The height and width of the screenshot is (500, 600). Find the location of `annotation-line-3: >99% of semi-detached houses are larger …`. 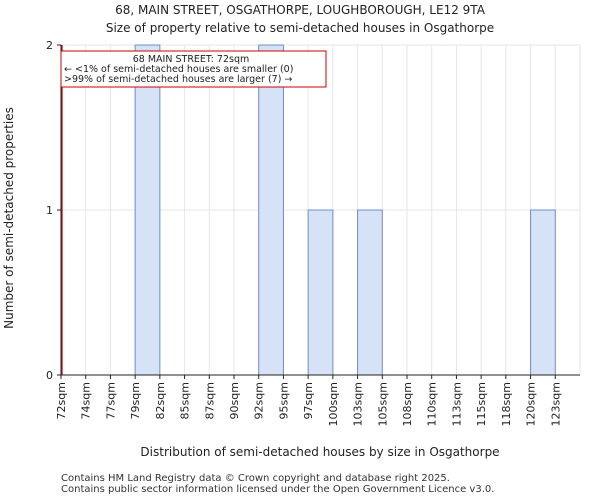

annotation-line-3: >99% of semi-detached houses are larger … is located at coordinates (178, 79).